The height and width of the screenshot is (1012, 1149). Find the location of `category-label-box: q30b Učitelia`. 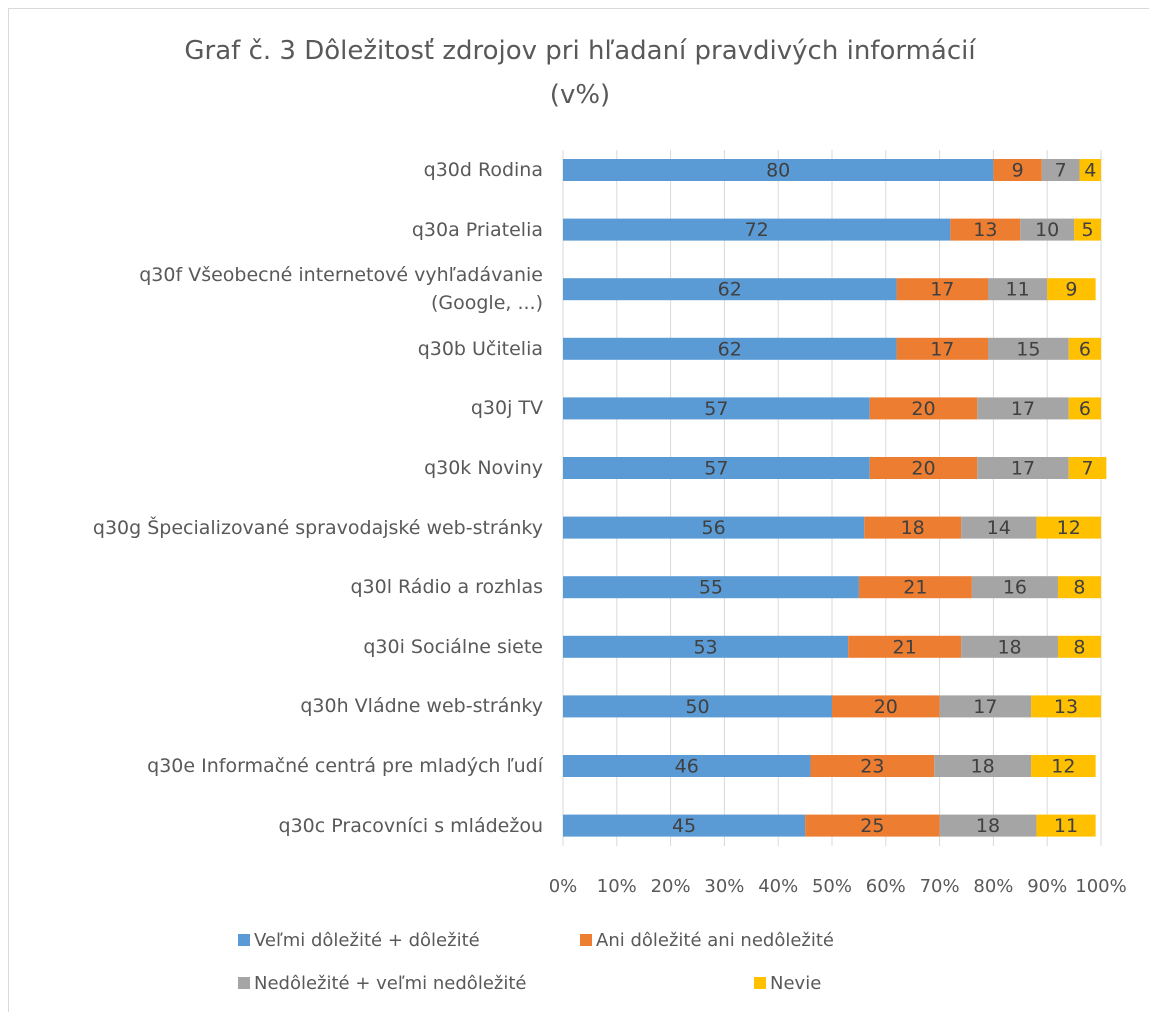

category-label-box: q30b Učitelia is located at coordinates (480, 348).